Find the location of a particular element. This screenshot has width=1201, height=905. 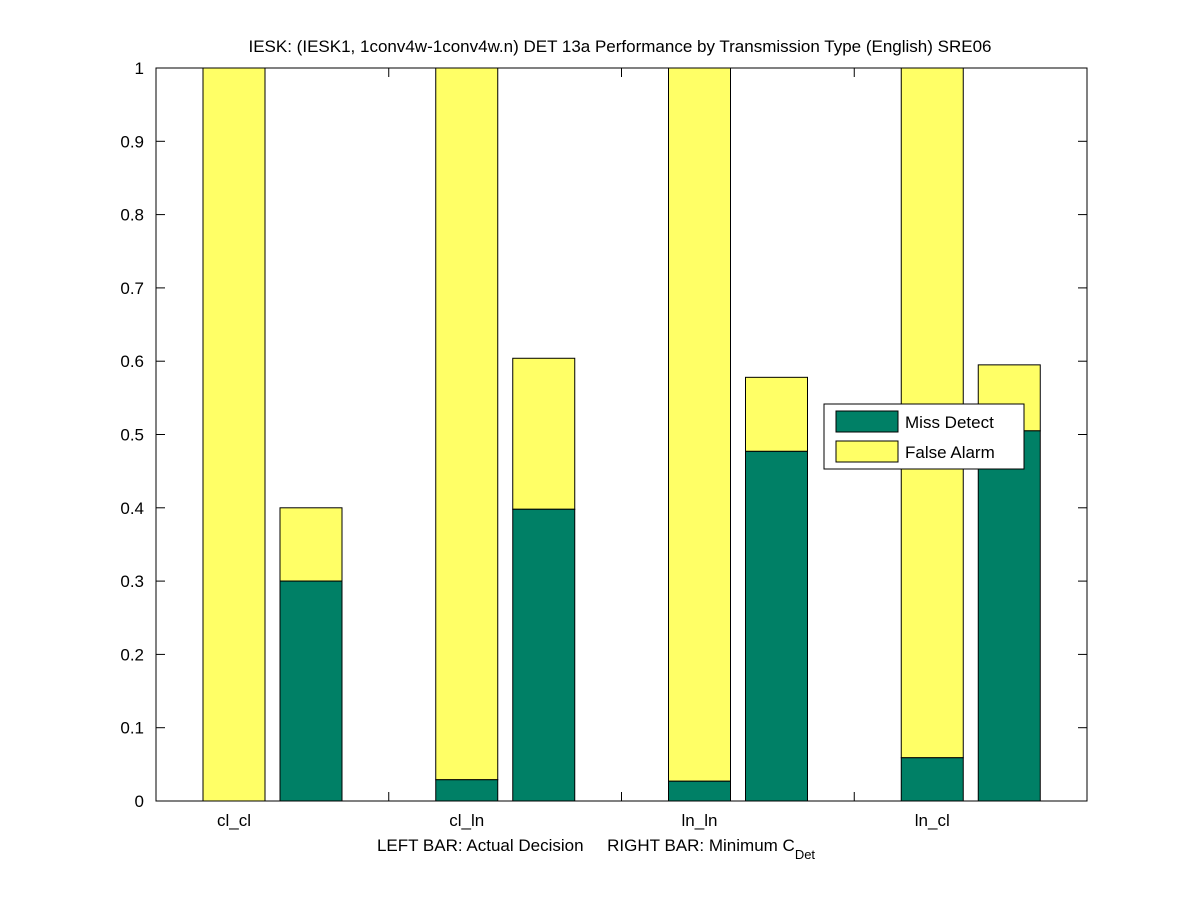

bar-false-alarm-cl_ln-left is located at coordinates (467, 424).